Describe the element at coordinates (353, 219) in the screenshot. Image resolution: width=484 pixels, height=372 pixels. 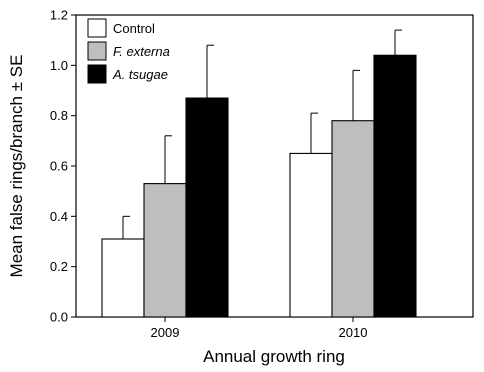
I see `bar-2010-f-externa` at that location.